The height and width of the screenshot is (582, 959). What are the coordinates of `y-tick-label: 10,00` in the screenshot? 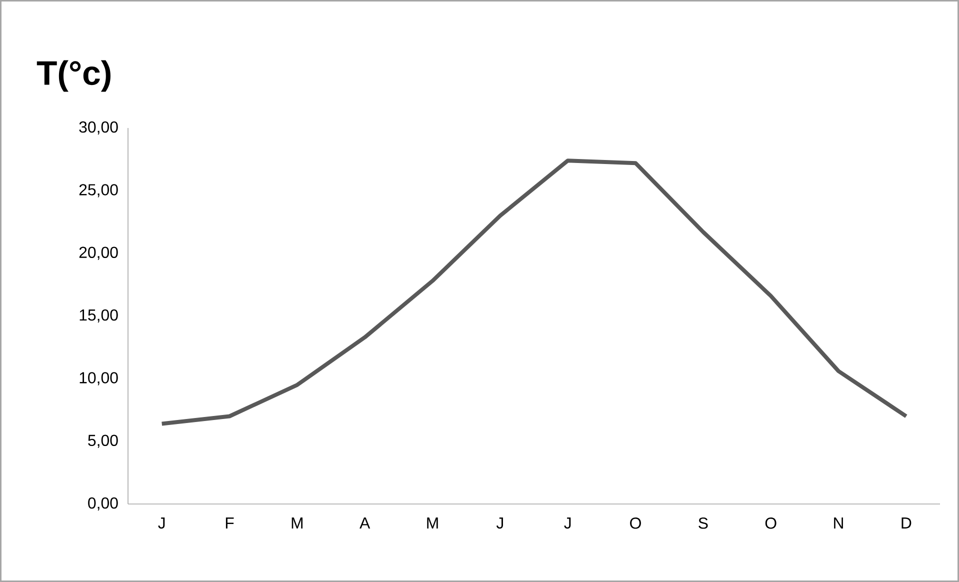 It's located at (99, 379).